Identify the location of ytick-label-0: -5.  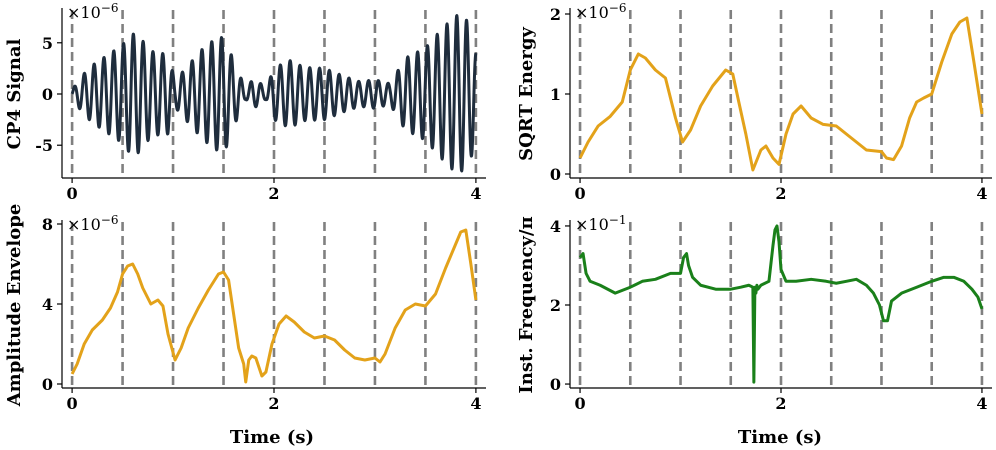
(44, 145).